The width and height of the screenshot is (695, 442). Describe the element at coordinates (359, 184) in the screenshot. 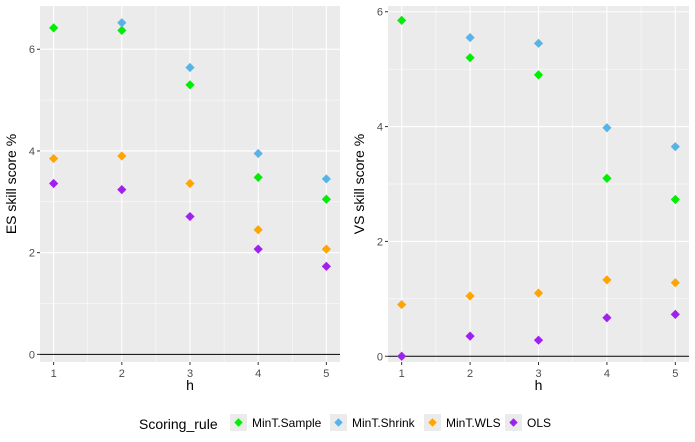

I see `y-axis-title: VS skill score %` at that location.